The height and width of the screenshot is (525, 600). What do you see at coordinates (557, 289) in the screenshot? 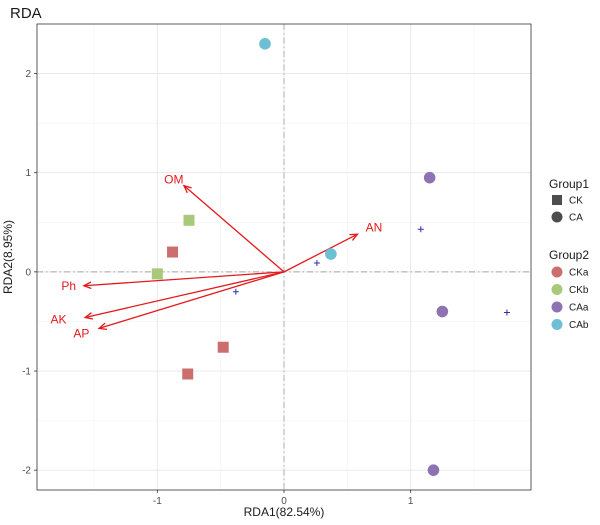
I see `legend-key-ckb` at bounding box center [557, 289].